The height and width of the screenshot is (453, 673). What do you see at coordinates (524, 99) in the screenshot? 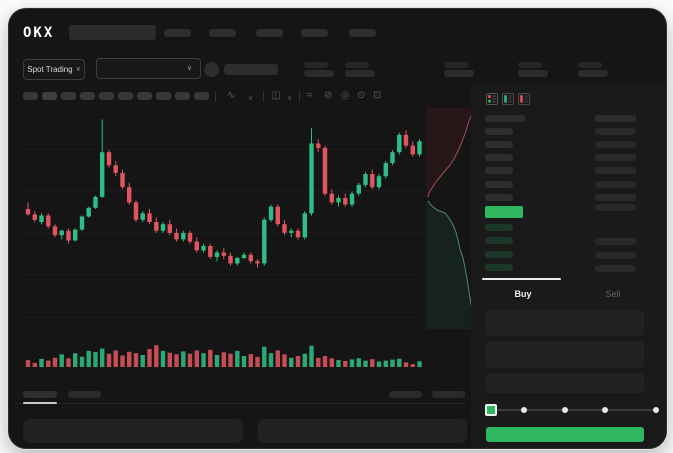
I see `orderbook-layout-asks-icon` at bounding box center [524, 99].